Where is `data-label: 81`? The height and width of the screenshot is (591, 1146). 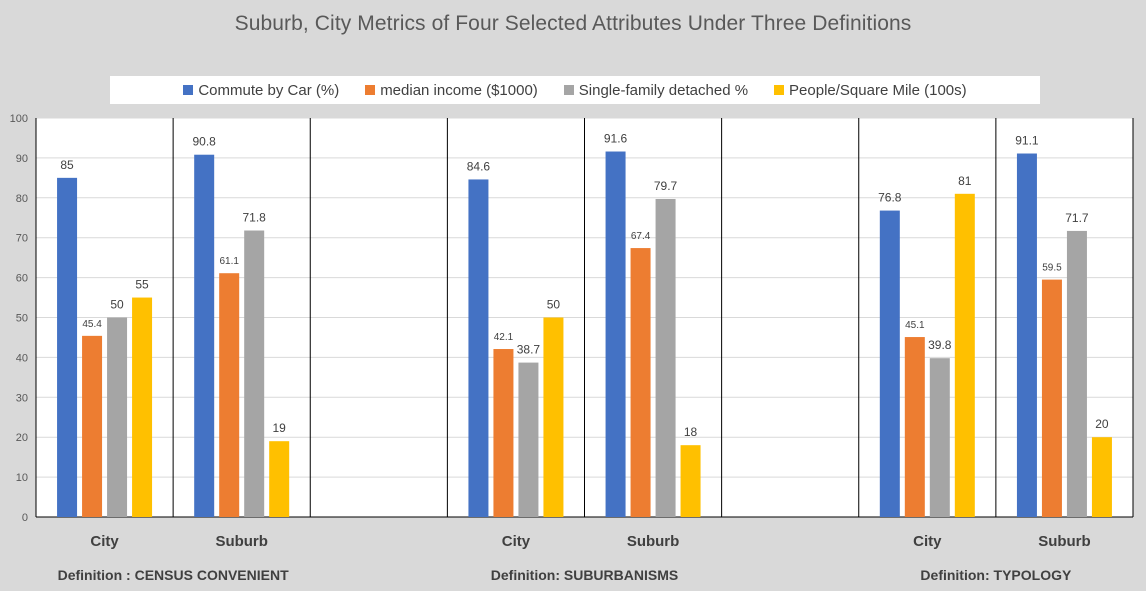
data-label: 81 is located at coordinates (965, 181).